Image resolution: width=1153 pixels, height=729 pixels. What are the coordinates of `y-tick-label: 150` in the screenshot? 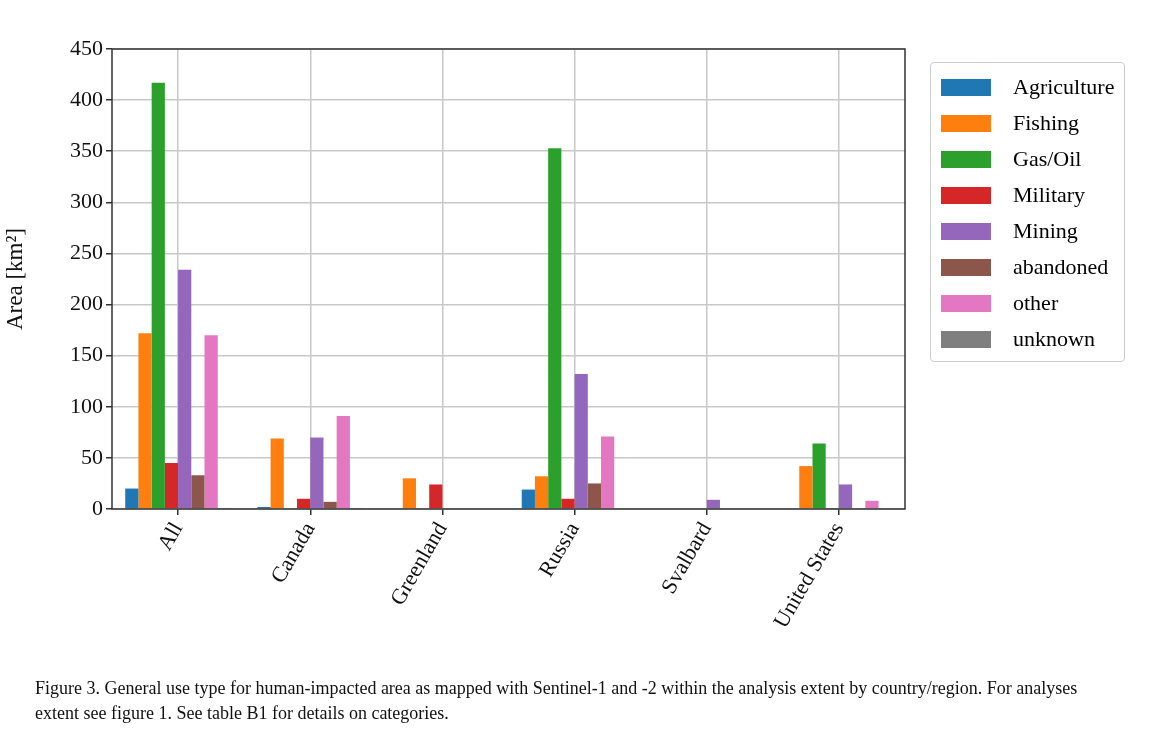 It's located at (86, 354).